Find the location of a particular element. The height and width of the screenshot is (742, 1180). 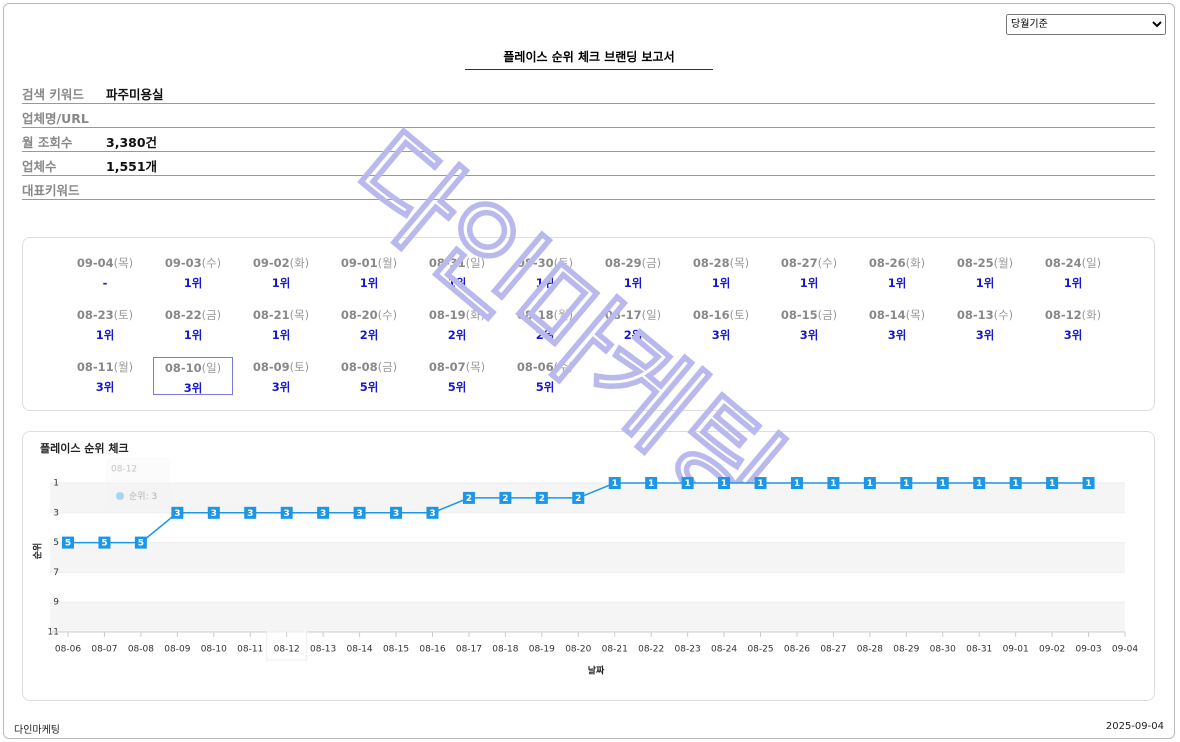

calendar-date: 08-07 is located at coordinates (447, 367).